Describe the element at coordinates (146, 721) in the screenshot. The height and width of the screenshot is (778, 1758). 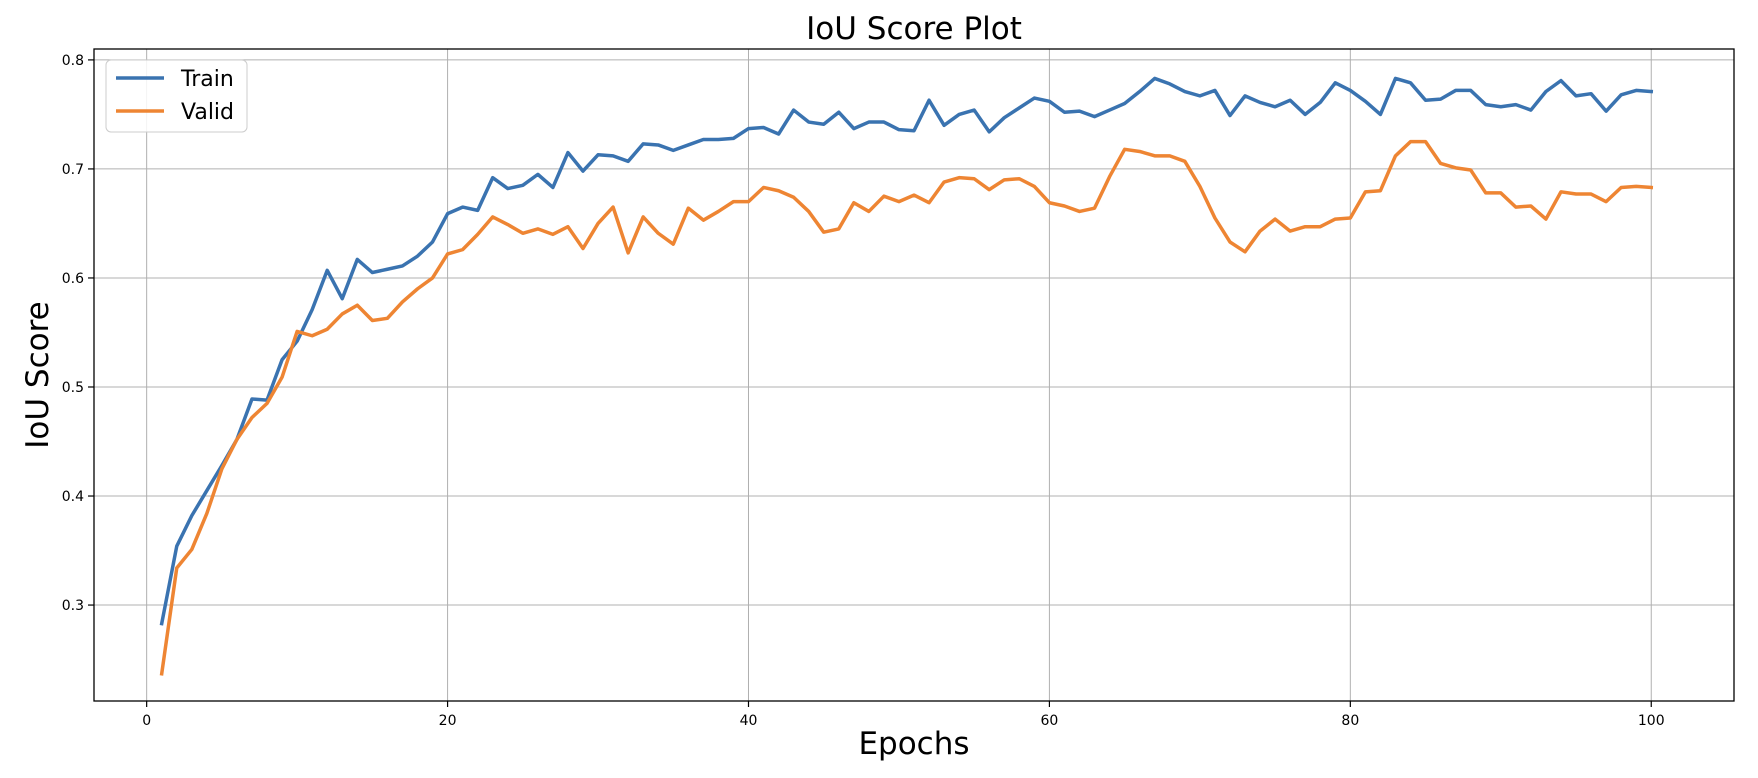
I see `x-tick-label: 0` at that location.